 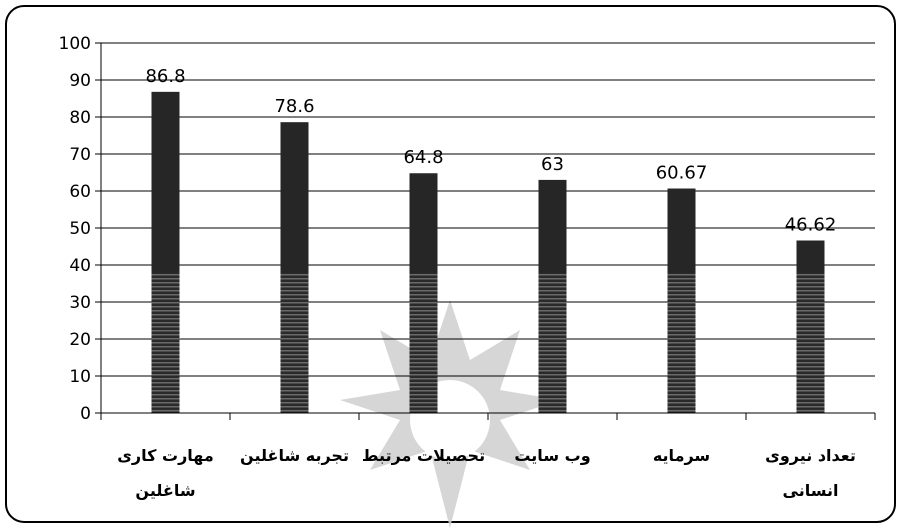 I want to click on category-label-line: شاغلین, so click(x=165, y=490).